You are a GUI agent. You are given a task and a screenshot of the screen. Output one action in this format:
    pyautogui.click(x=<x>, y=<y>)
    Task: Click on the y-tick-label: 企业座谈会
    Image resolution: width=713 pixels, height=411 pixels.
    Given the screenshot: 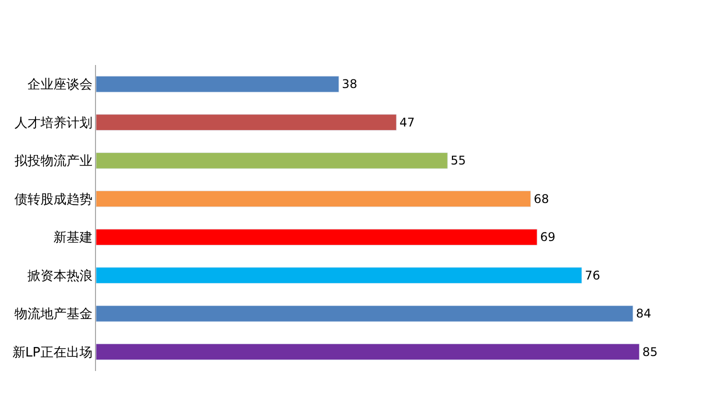 What is the action you would take?
    pyautogui.click(x=59, y=84)
    